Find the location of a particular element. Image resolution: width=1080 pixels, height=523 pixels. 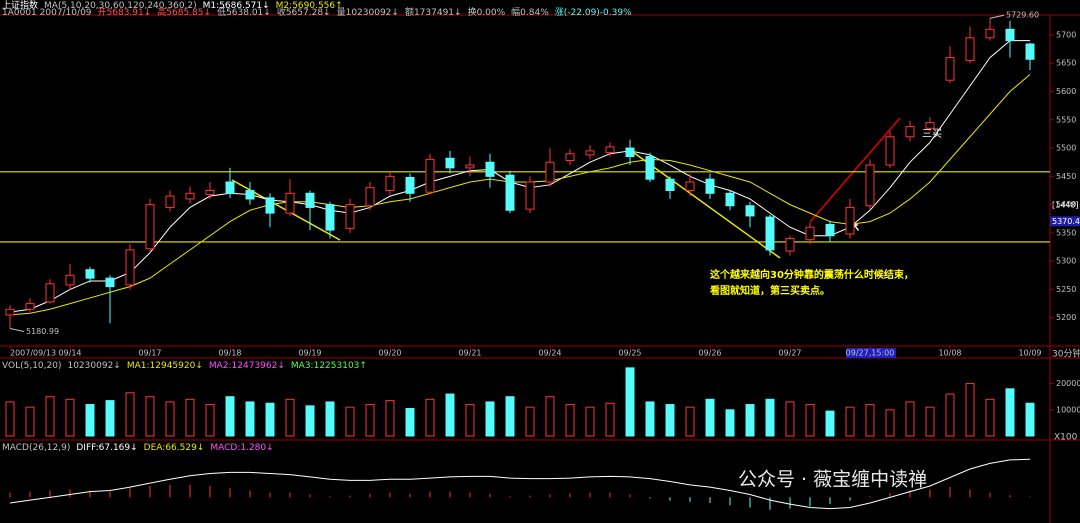

header-item: DEA:66.529↓ is located at coordinates (174, 448).